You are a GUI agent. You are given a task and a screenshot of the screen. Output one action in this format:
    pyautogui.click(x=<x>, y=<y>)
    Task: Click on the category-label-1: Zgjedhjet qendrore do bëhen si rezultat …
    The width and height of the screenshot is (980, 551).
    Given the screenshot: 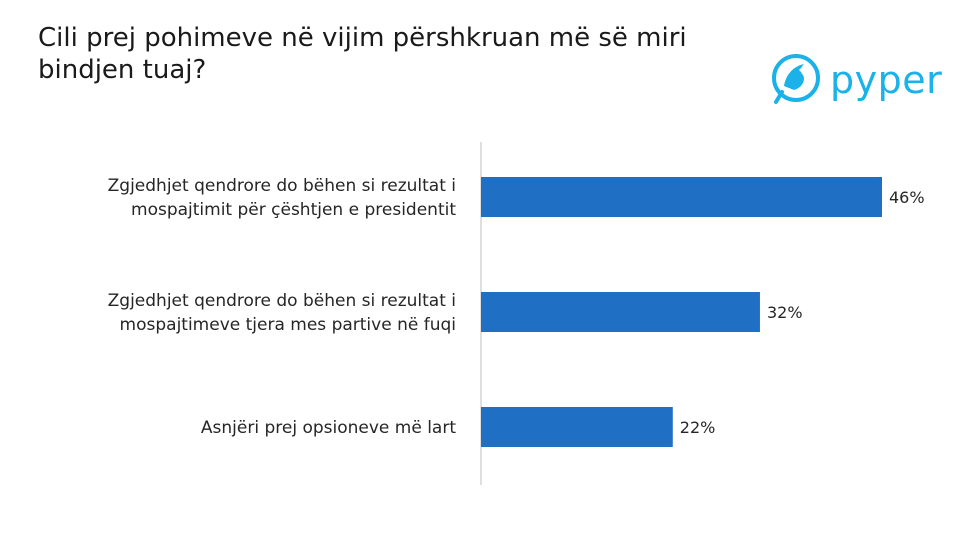 What is the action you would take?
    pyautogui.click(x=282, y=198)
    